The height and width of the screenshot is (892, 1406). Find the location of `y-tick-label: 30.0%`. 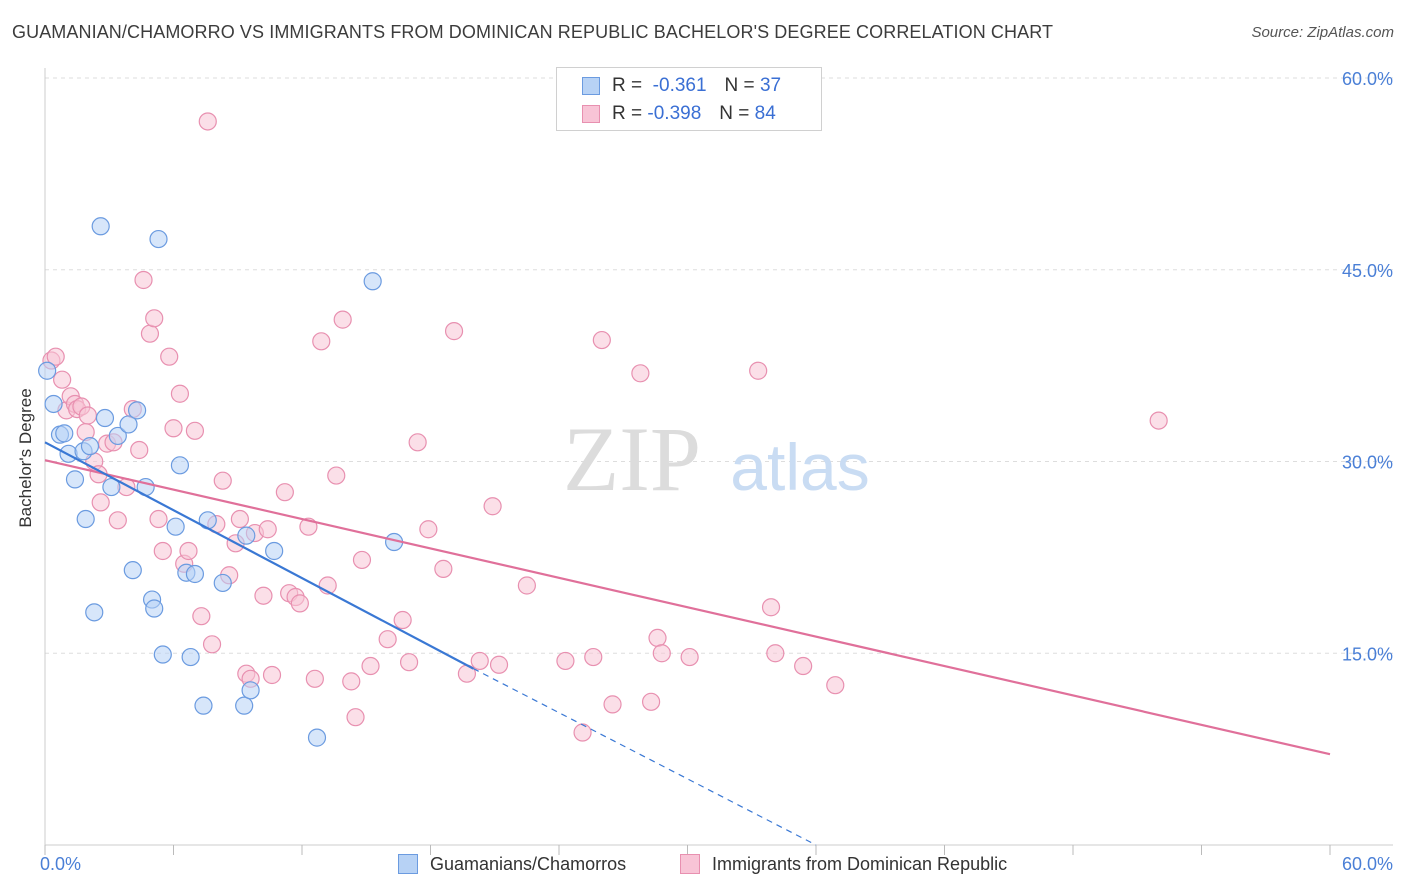

y-tick-label: 30.0% is located at coordinates (1367, 463).